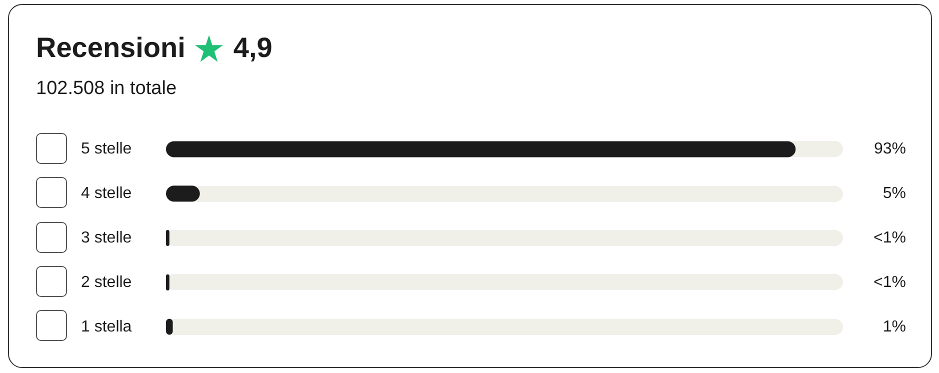 This screenshot has height=373, width=939. I want to click on data-label: 1%, so click(894, 327).